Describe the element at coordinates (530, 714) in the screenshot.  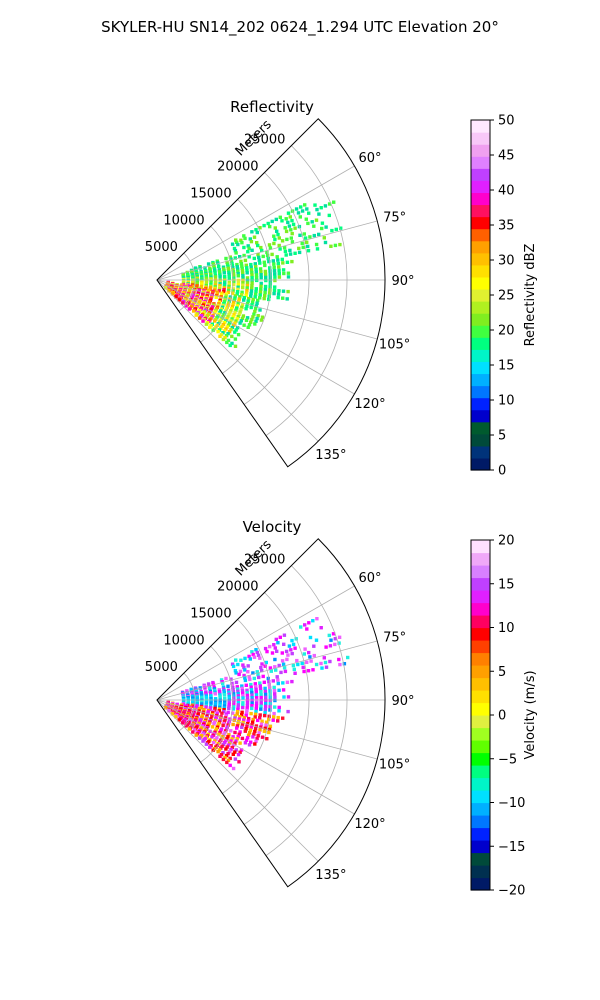
I see `colorbar-label: Velocity (m/s)` at that location.